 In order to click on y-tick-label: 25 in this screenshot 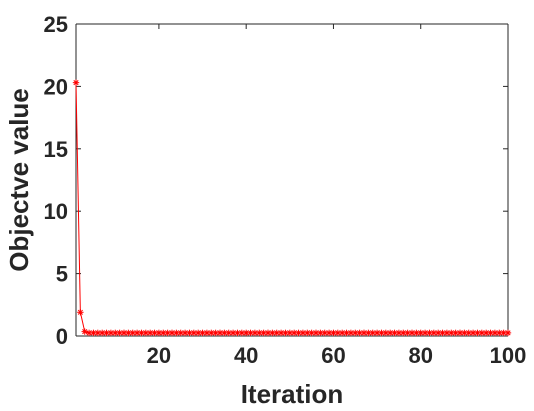, I will do `click(56, 24)`.